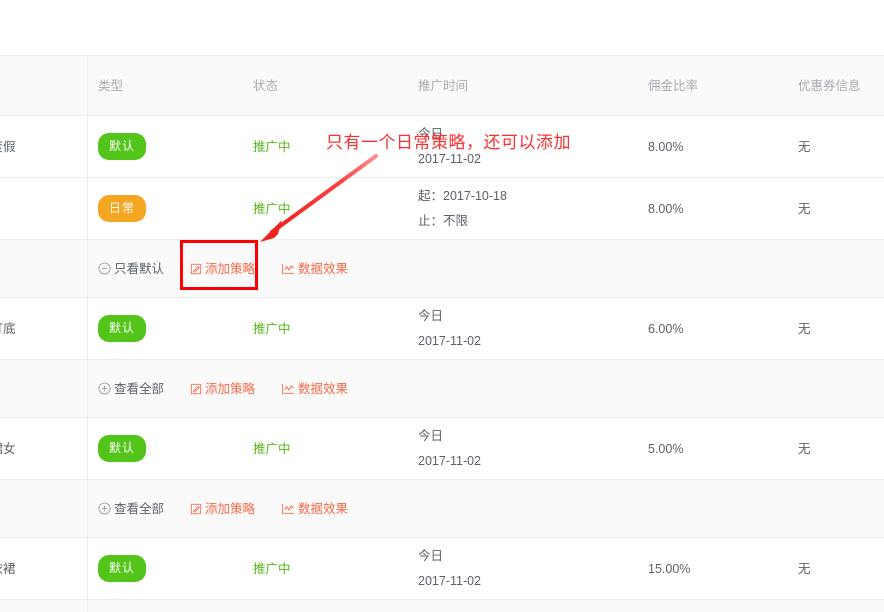 The width and height of the screenshot is (884, 612). What do you see at coordinates (442, 606) in the screenshot?
I see `table-row-partial` at bounding box center [442, 606].